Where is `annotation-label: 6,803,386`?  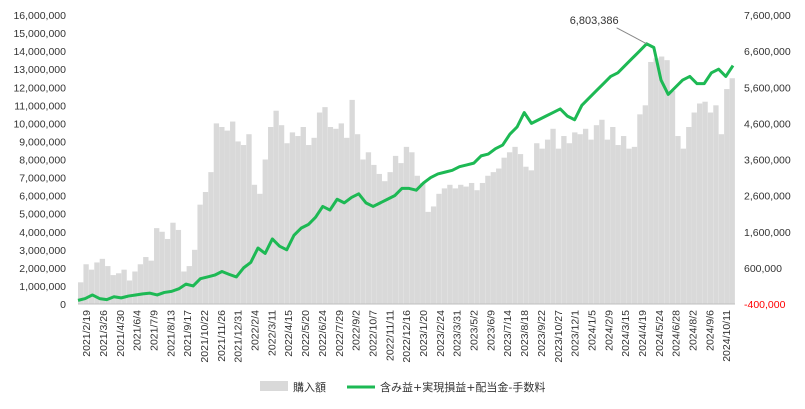 annotation-label: 6,803,386 is located at coordinates (594, 21).